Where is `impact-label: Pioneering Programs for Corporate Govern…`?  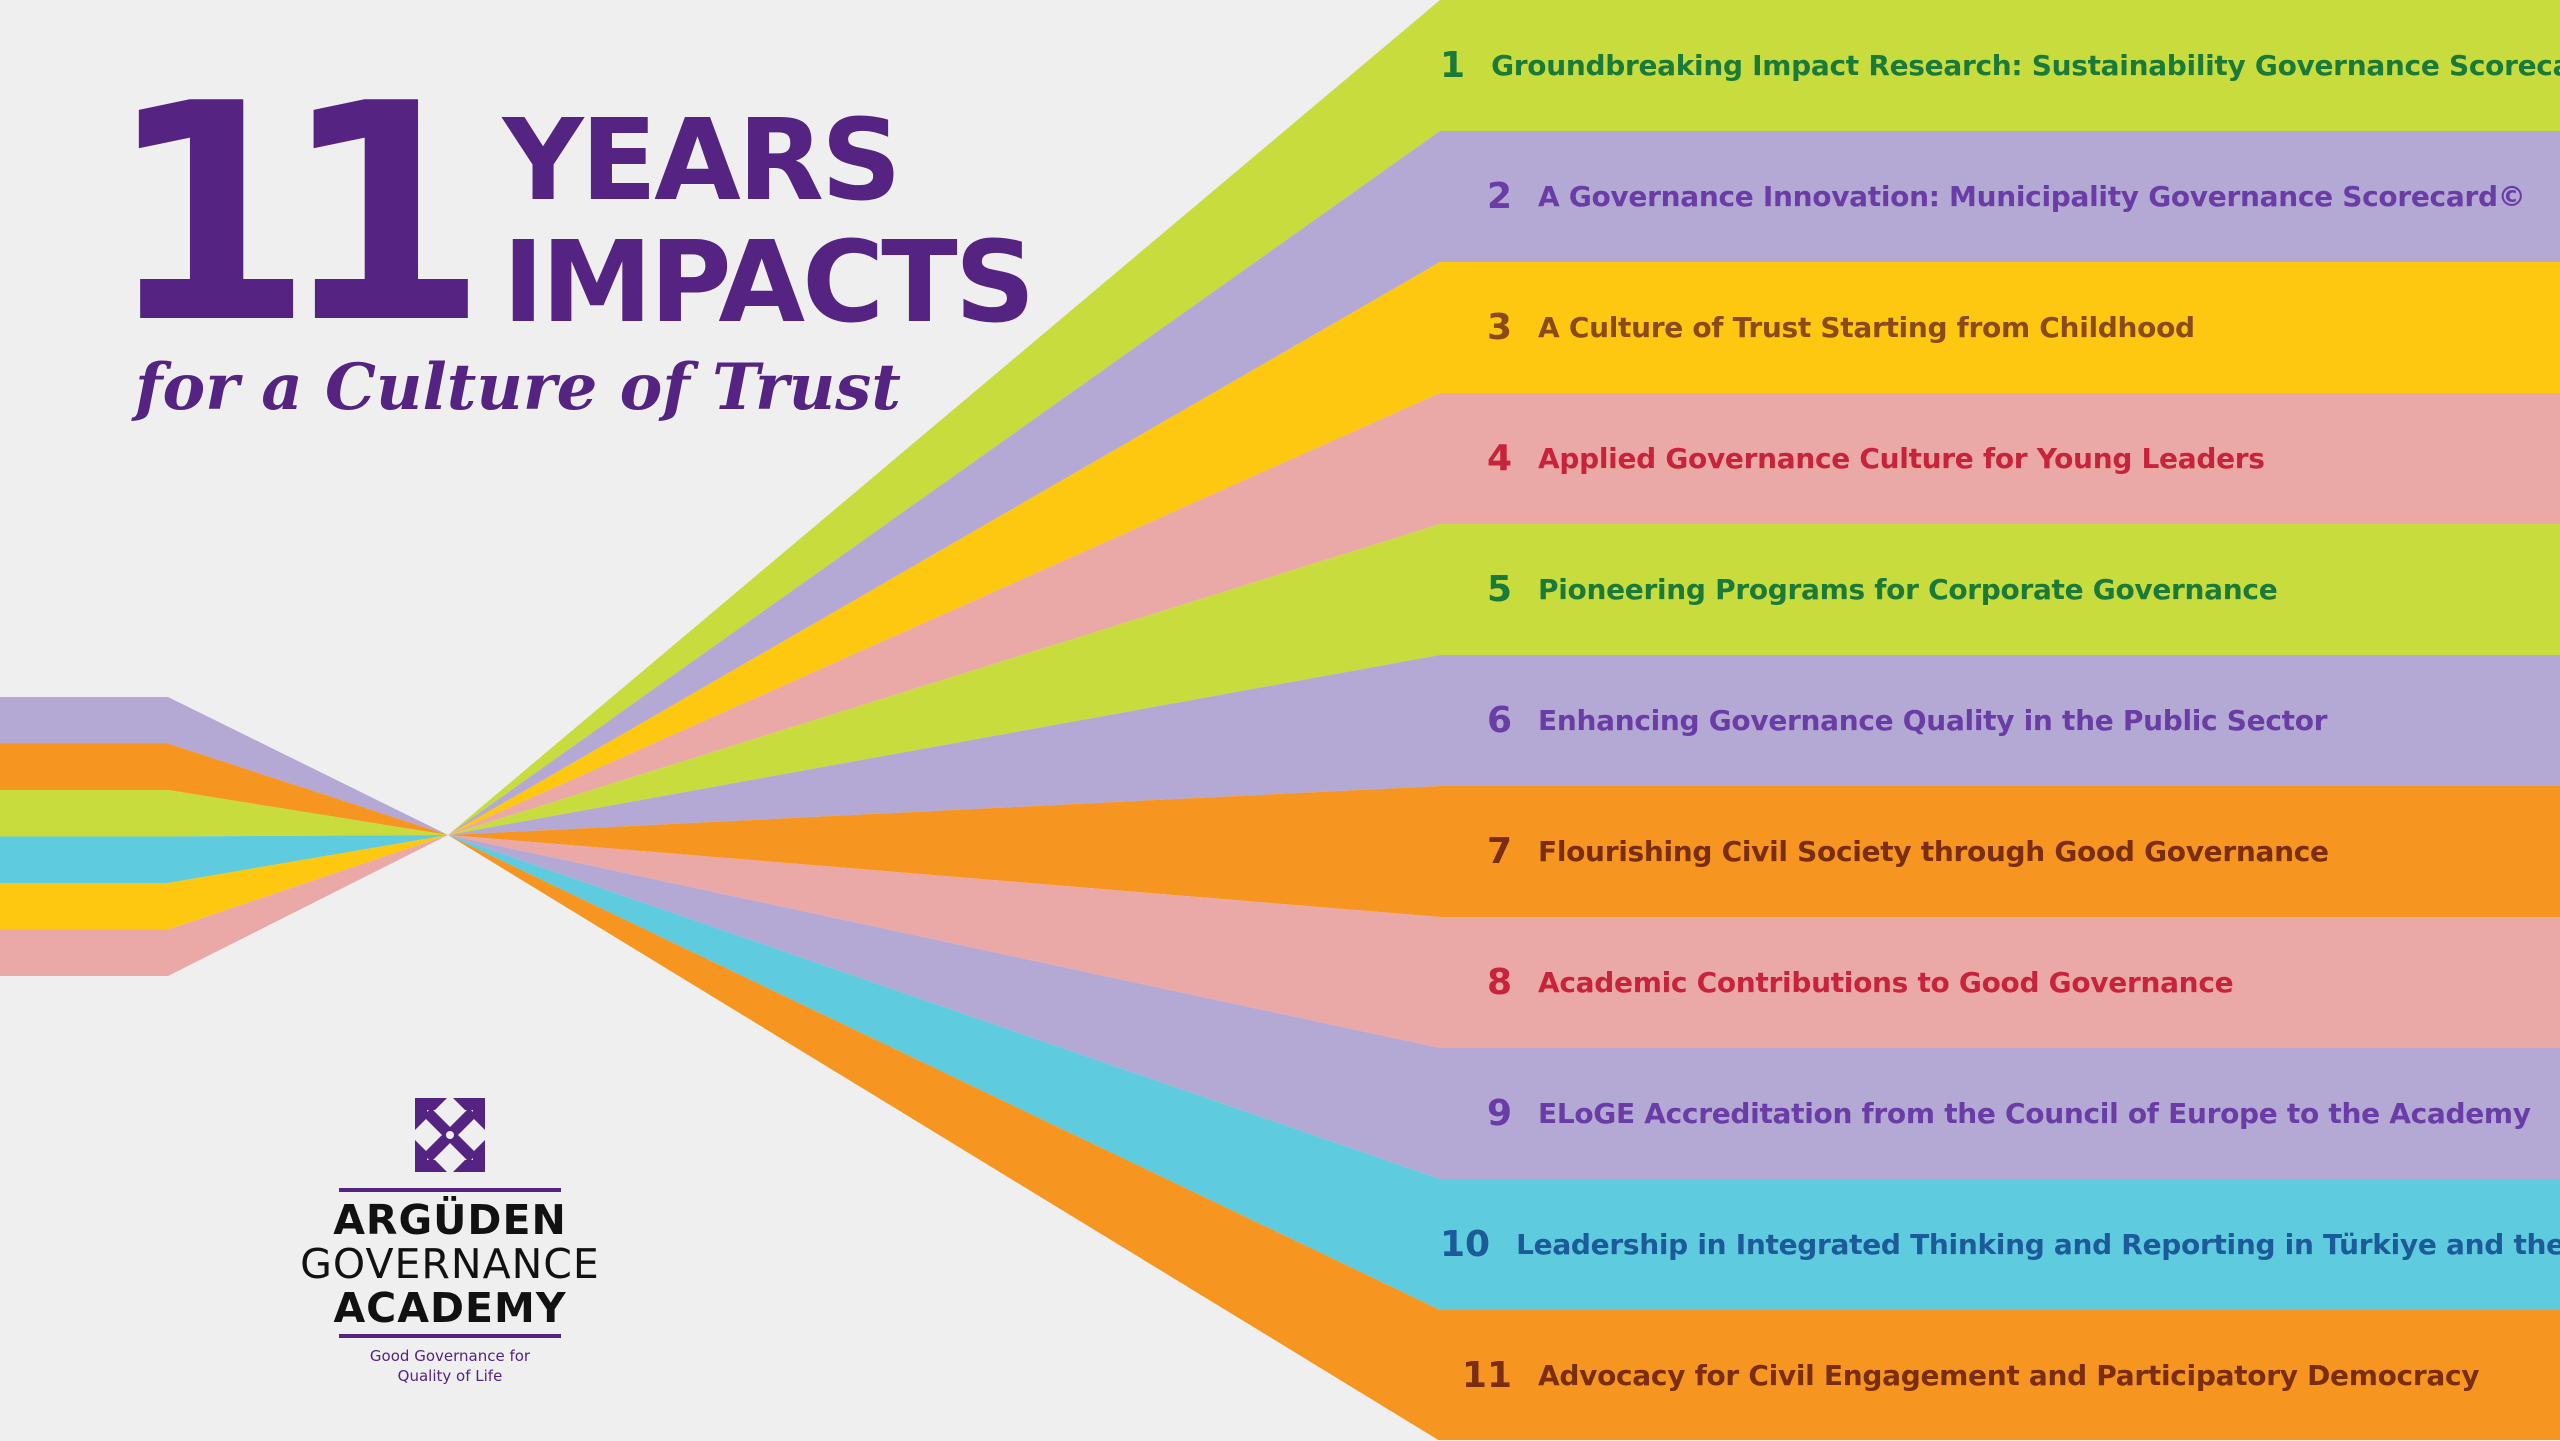 impact-label: Pioneering Programs for Corporate Govern… is located at coordinates (1908, 589).